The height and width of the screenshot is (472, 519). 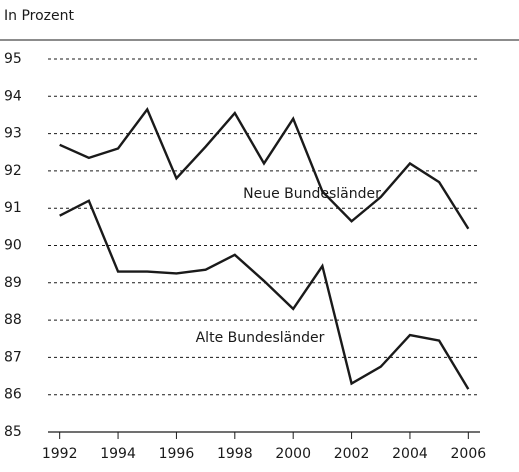 I want to click on y-tick-label: 95, so click(x=13, y=59).